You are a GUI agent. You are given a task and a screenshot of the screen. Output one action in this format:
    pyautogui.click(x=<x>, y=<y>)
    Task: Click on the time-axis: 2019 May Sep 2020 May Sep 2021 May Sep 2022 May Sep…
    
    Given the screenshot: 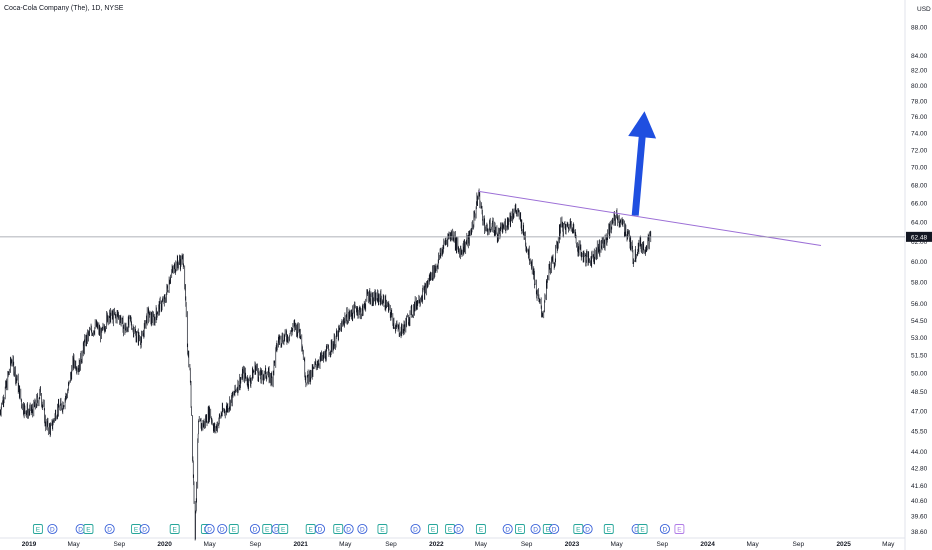 What is the action you would take?
    pyautogui.click(x=458, y=544)
    